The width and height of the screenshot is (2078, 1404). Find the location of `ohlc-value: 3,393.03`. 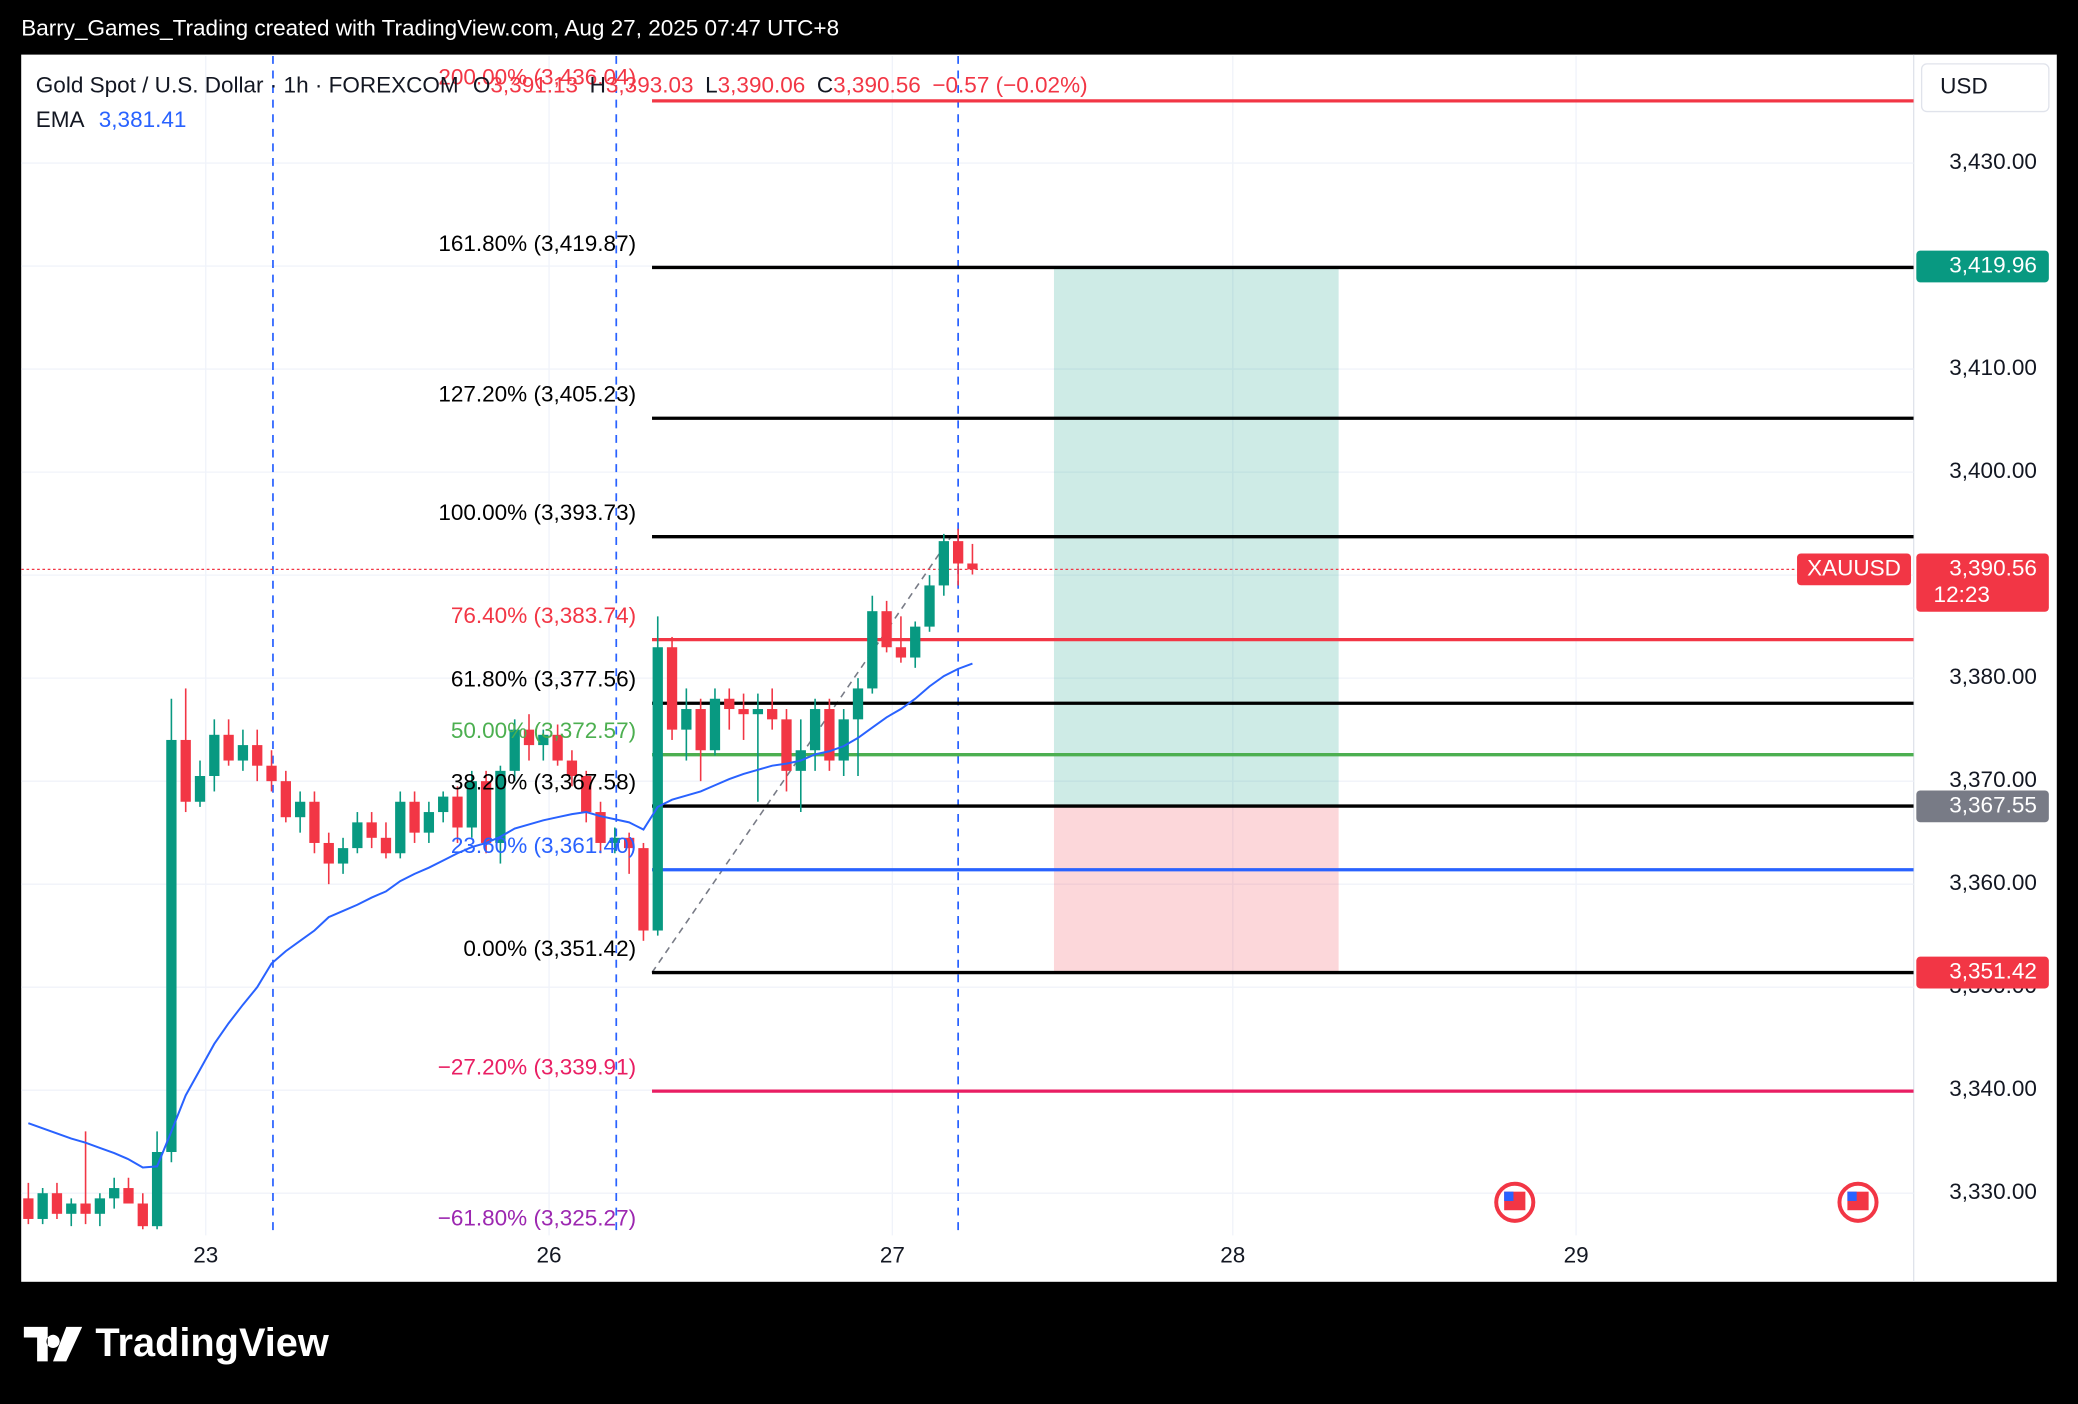

ohlc-value: 3,393.03 is located at coordinates (650, 84).